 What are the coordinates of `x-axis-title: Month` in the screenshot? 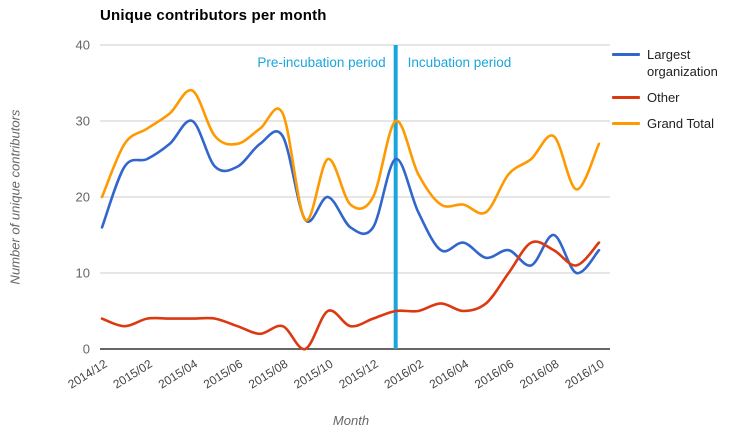 It's located at (351, 420).